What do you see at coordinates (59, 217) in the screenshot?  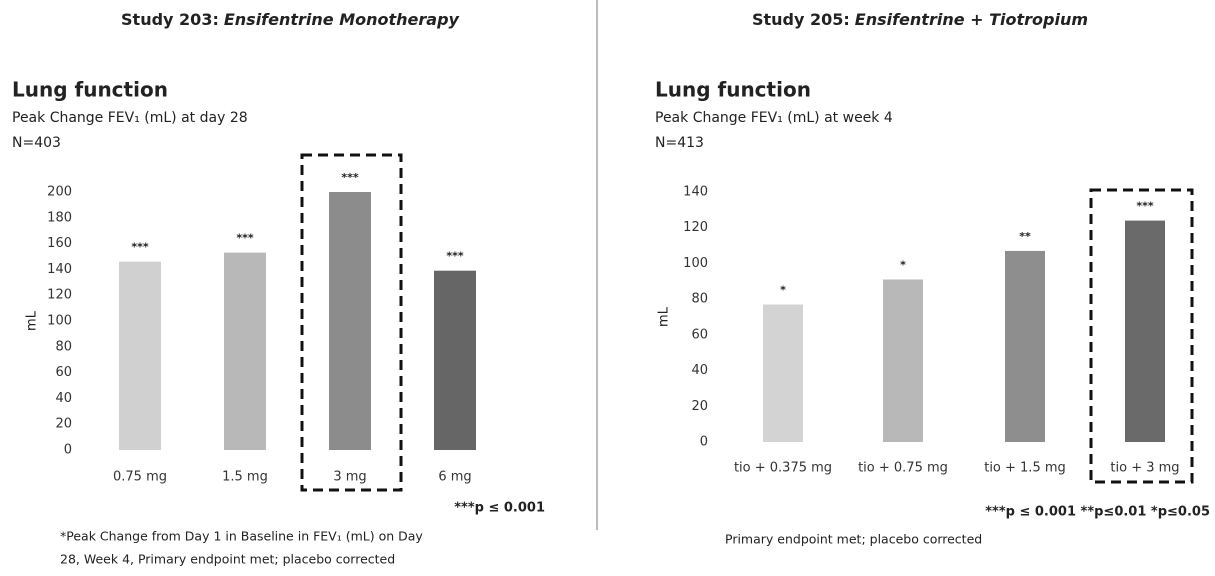 I see `y-tick-label: 180` at bounding box center [59, 217].